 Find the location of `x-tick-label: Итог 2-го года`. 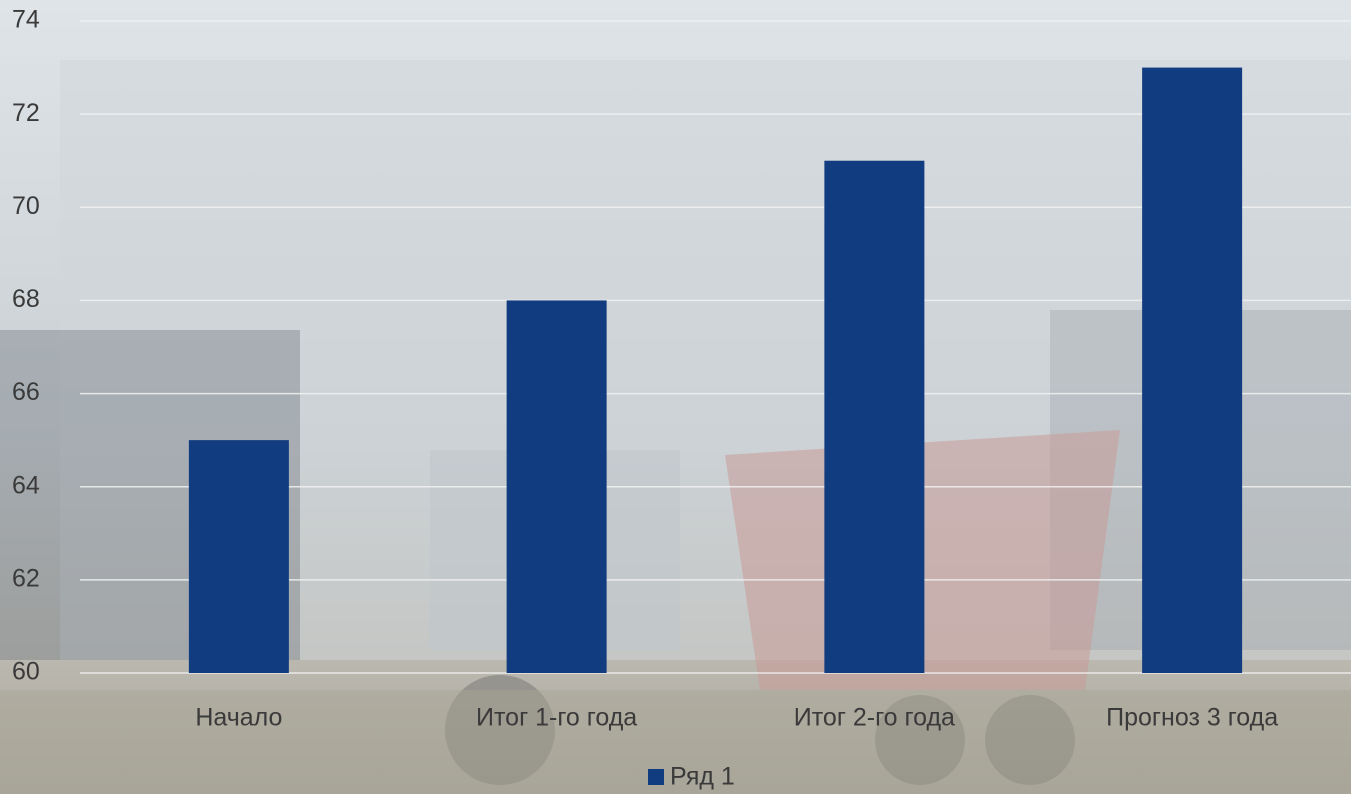

x-tick-label: Итог 2-го года is located at coordinates (874, 718).